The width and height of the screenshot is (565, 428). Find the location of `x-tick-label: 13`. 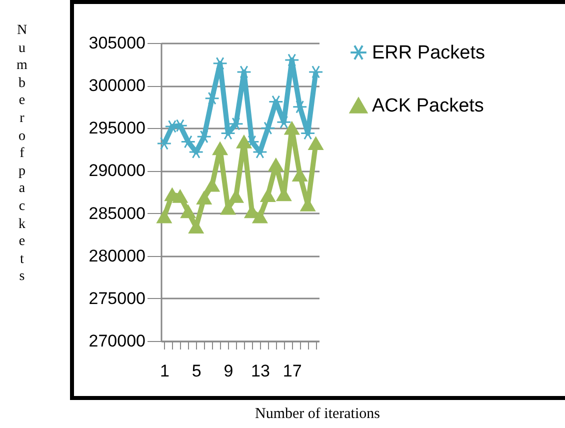

x-tick-label: 13 is located at coordinates (260, 371).